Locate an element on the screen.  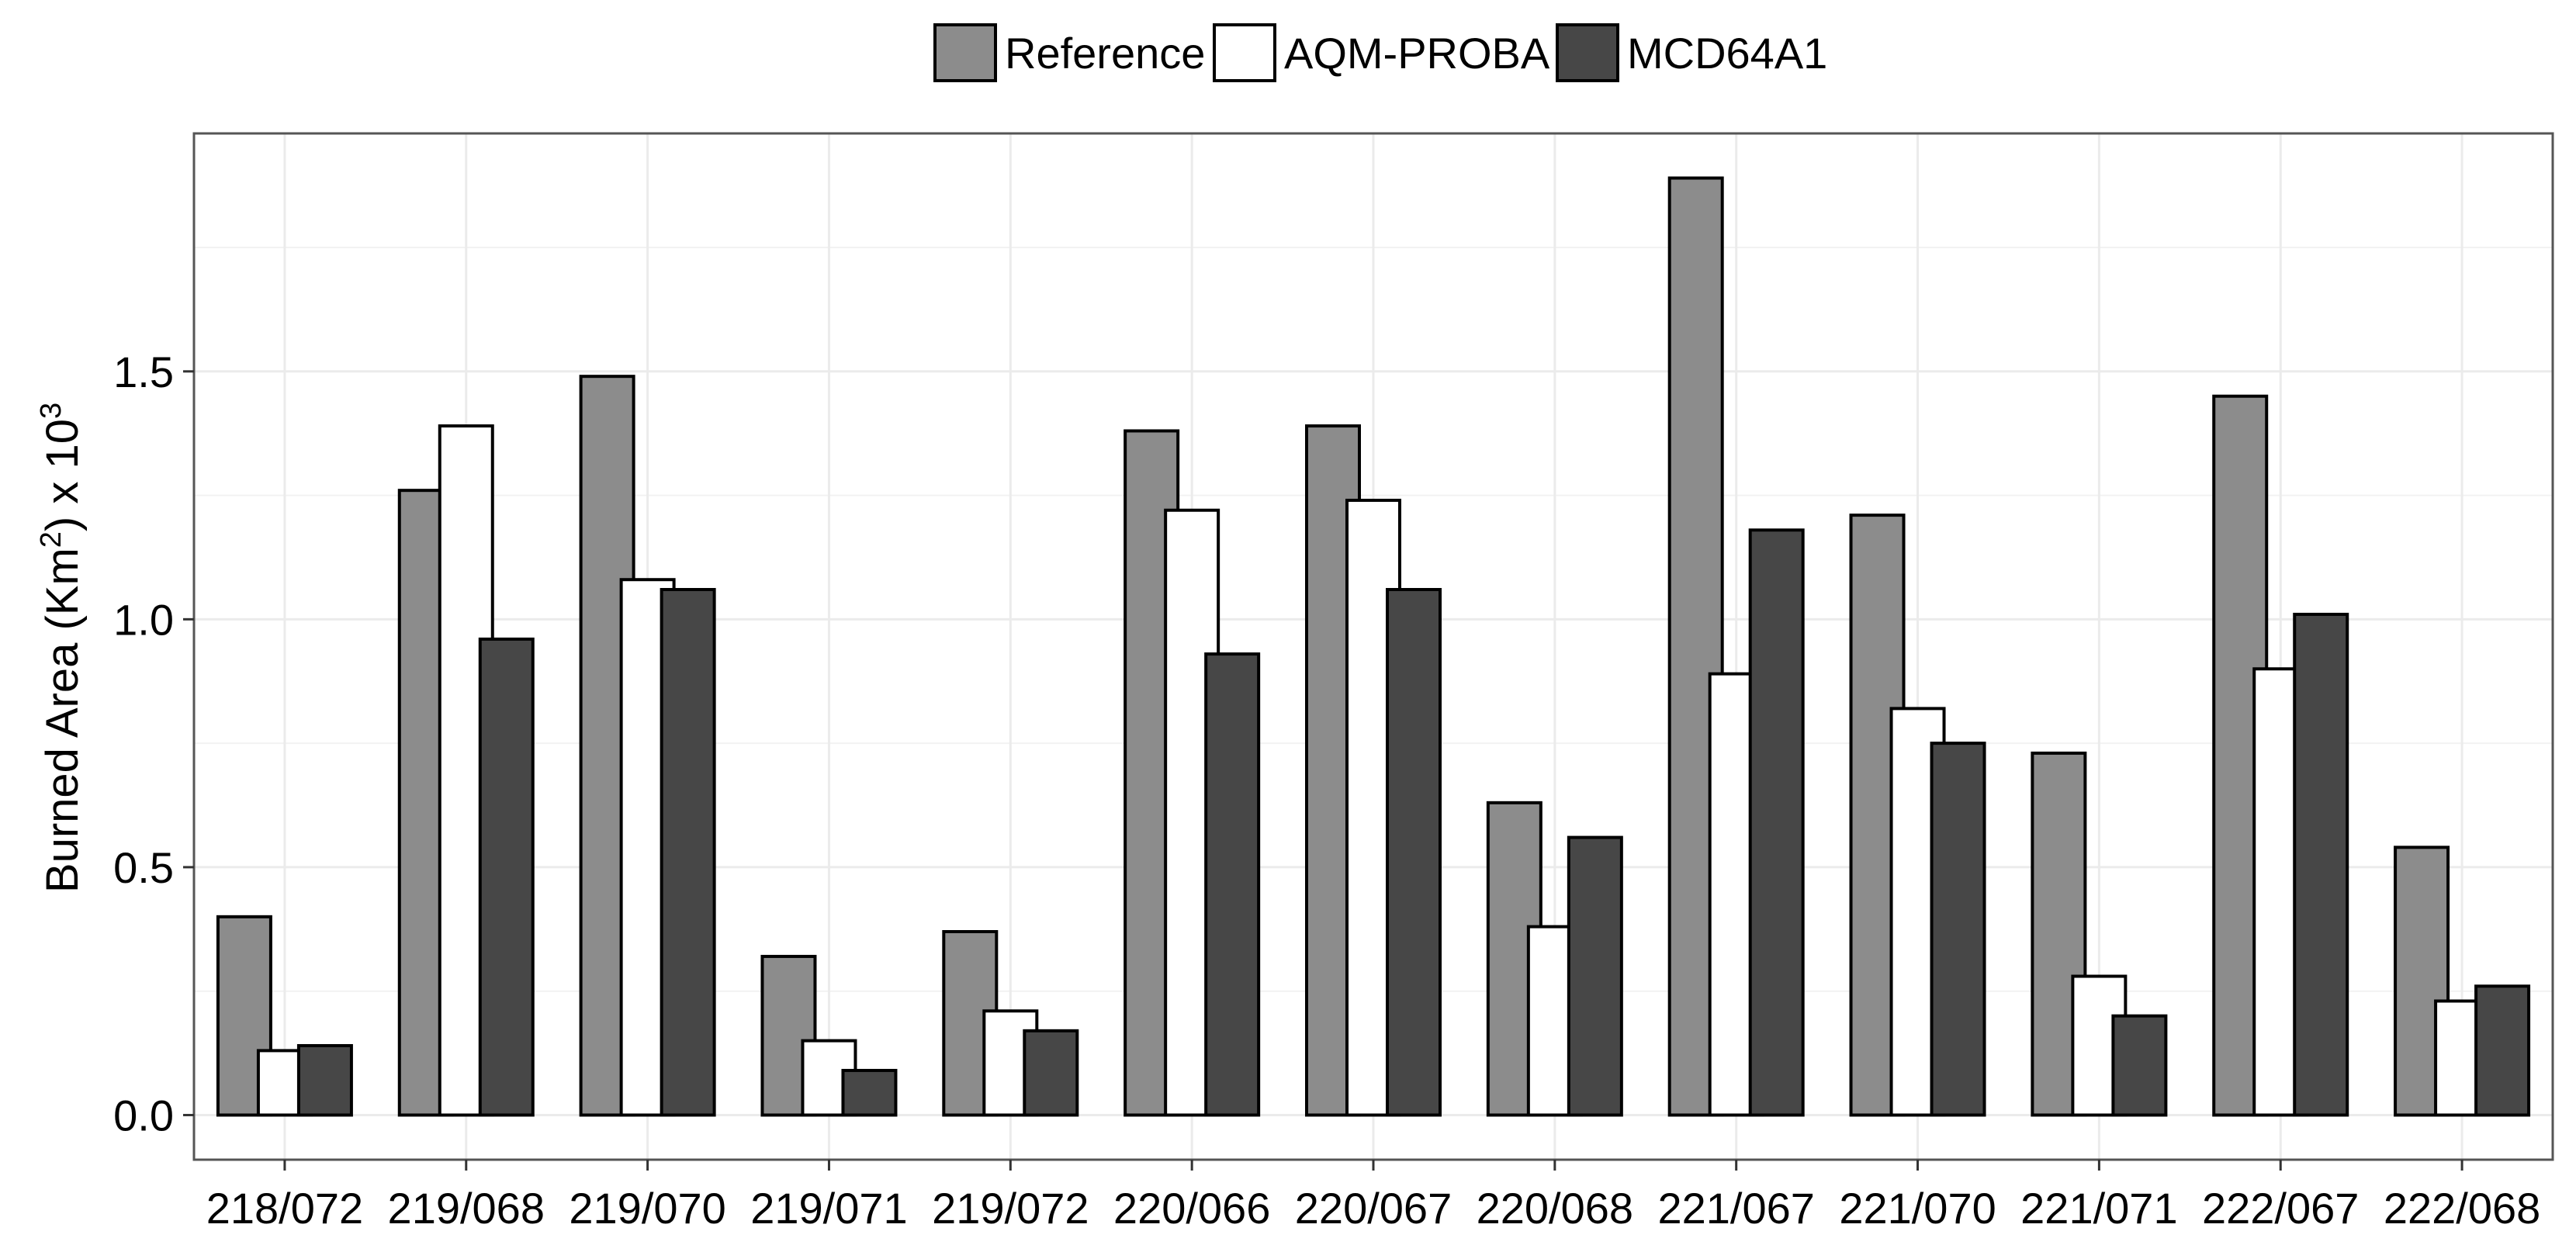
x-tick-label: 221/070 is located at coordinates (1917, 1208).